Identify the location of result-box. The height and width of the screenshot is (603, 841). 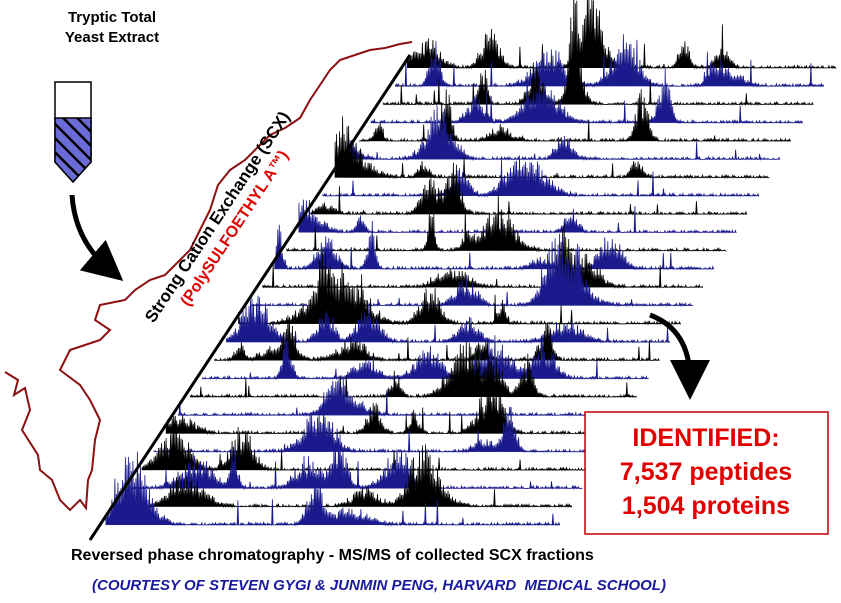
(706, 473).